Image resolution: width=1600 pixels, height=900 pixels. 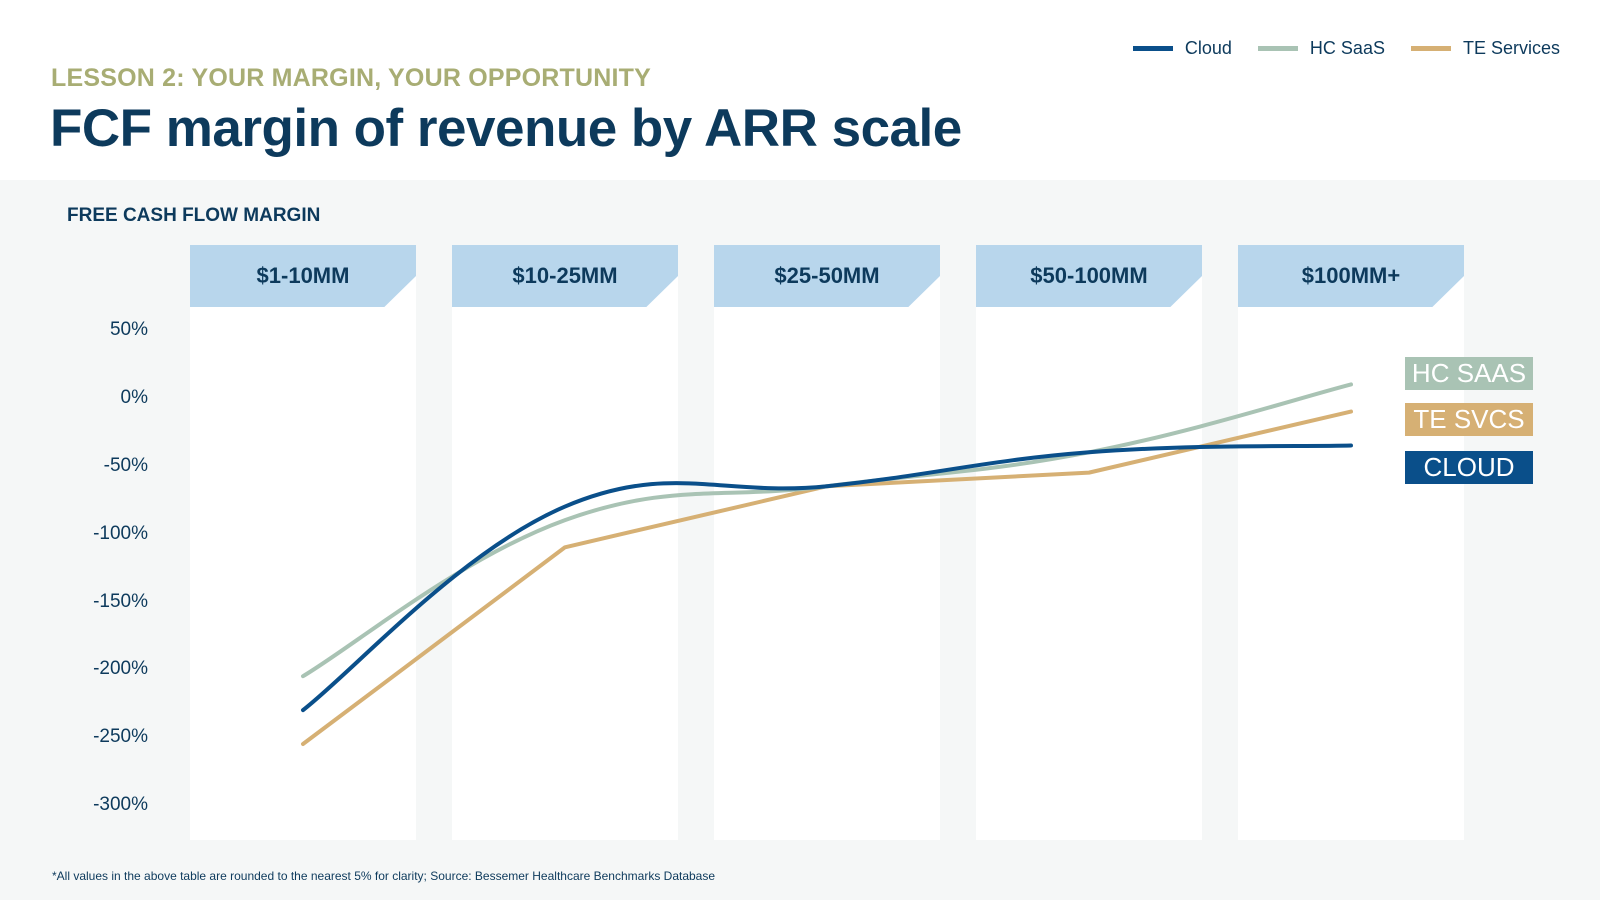 I want to click on legend-item-cloud: Cloud, so click(x=1182, y=48).